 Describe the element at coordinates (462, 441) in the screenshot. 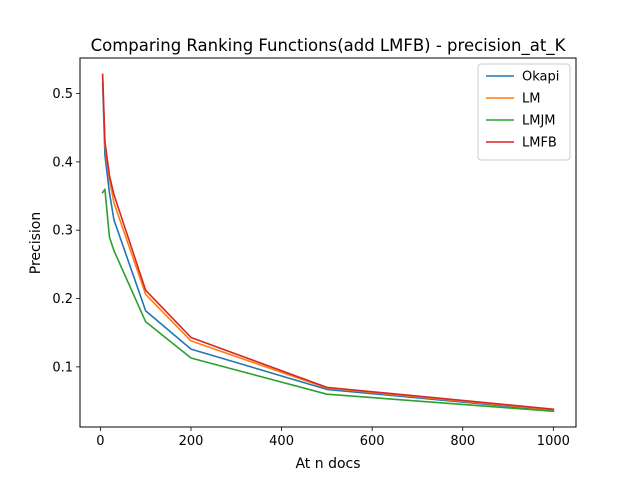

I see `x-tick-label: 800` at that location.